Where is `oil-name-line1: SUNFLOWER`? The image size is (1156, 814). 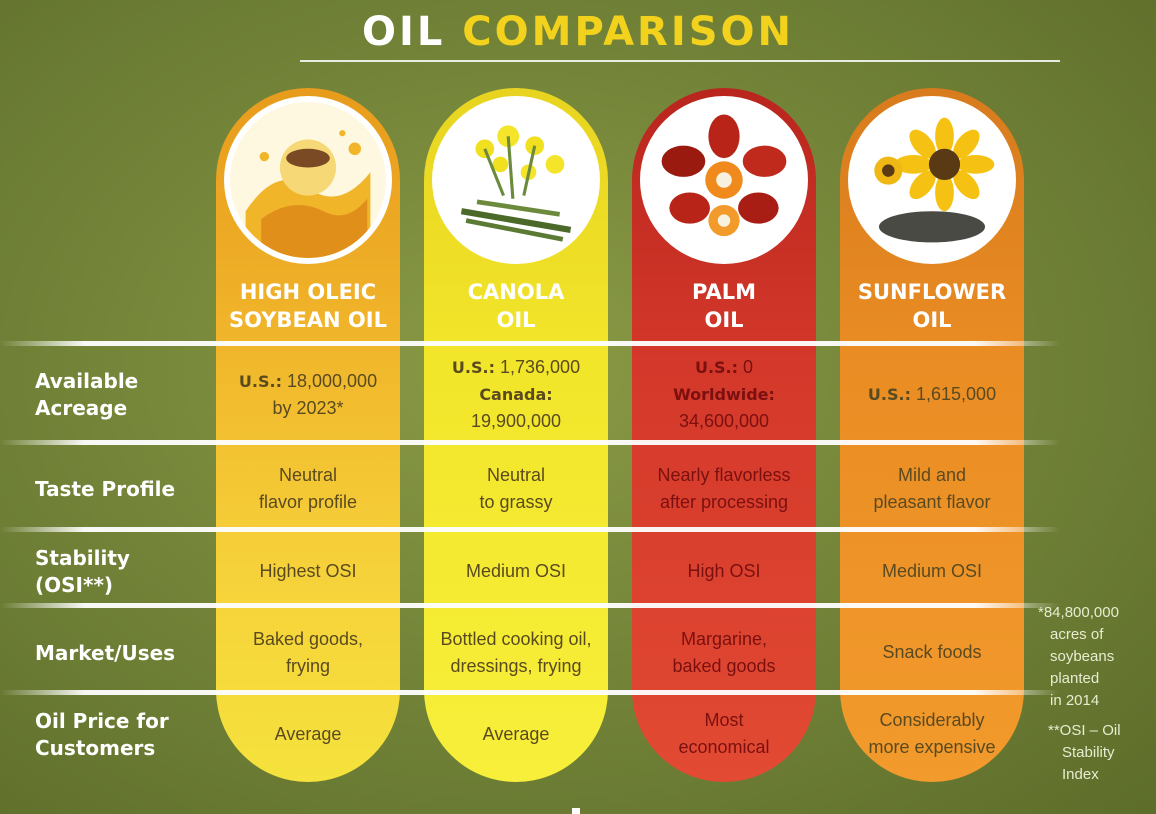 oil-name-line1: SUNFLOWER is located at coordinates (932, 292).